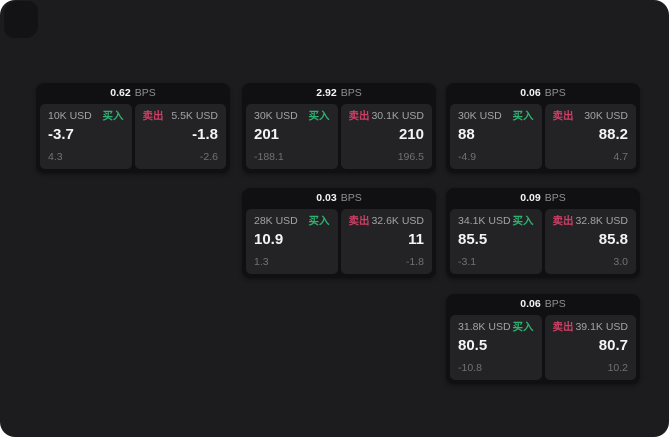 Image resolution: width=669 pixels, height=437 pixels. What do you see at coordinates (205, 134) in the screenshot?
I see `sell-price: -1.8` at bounding box center [205, 134].